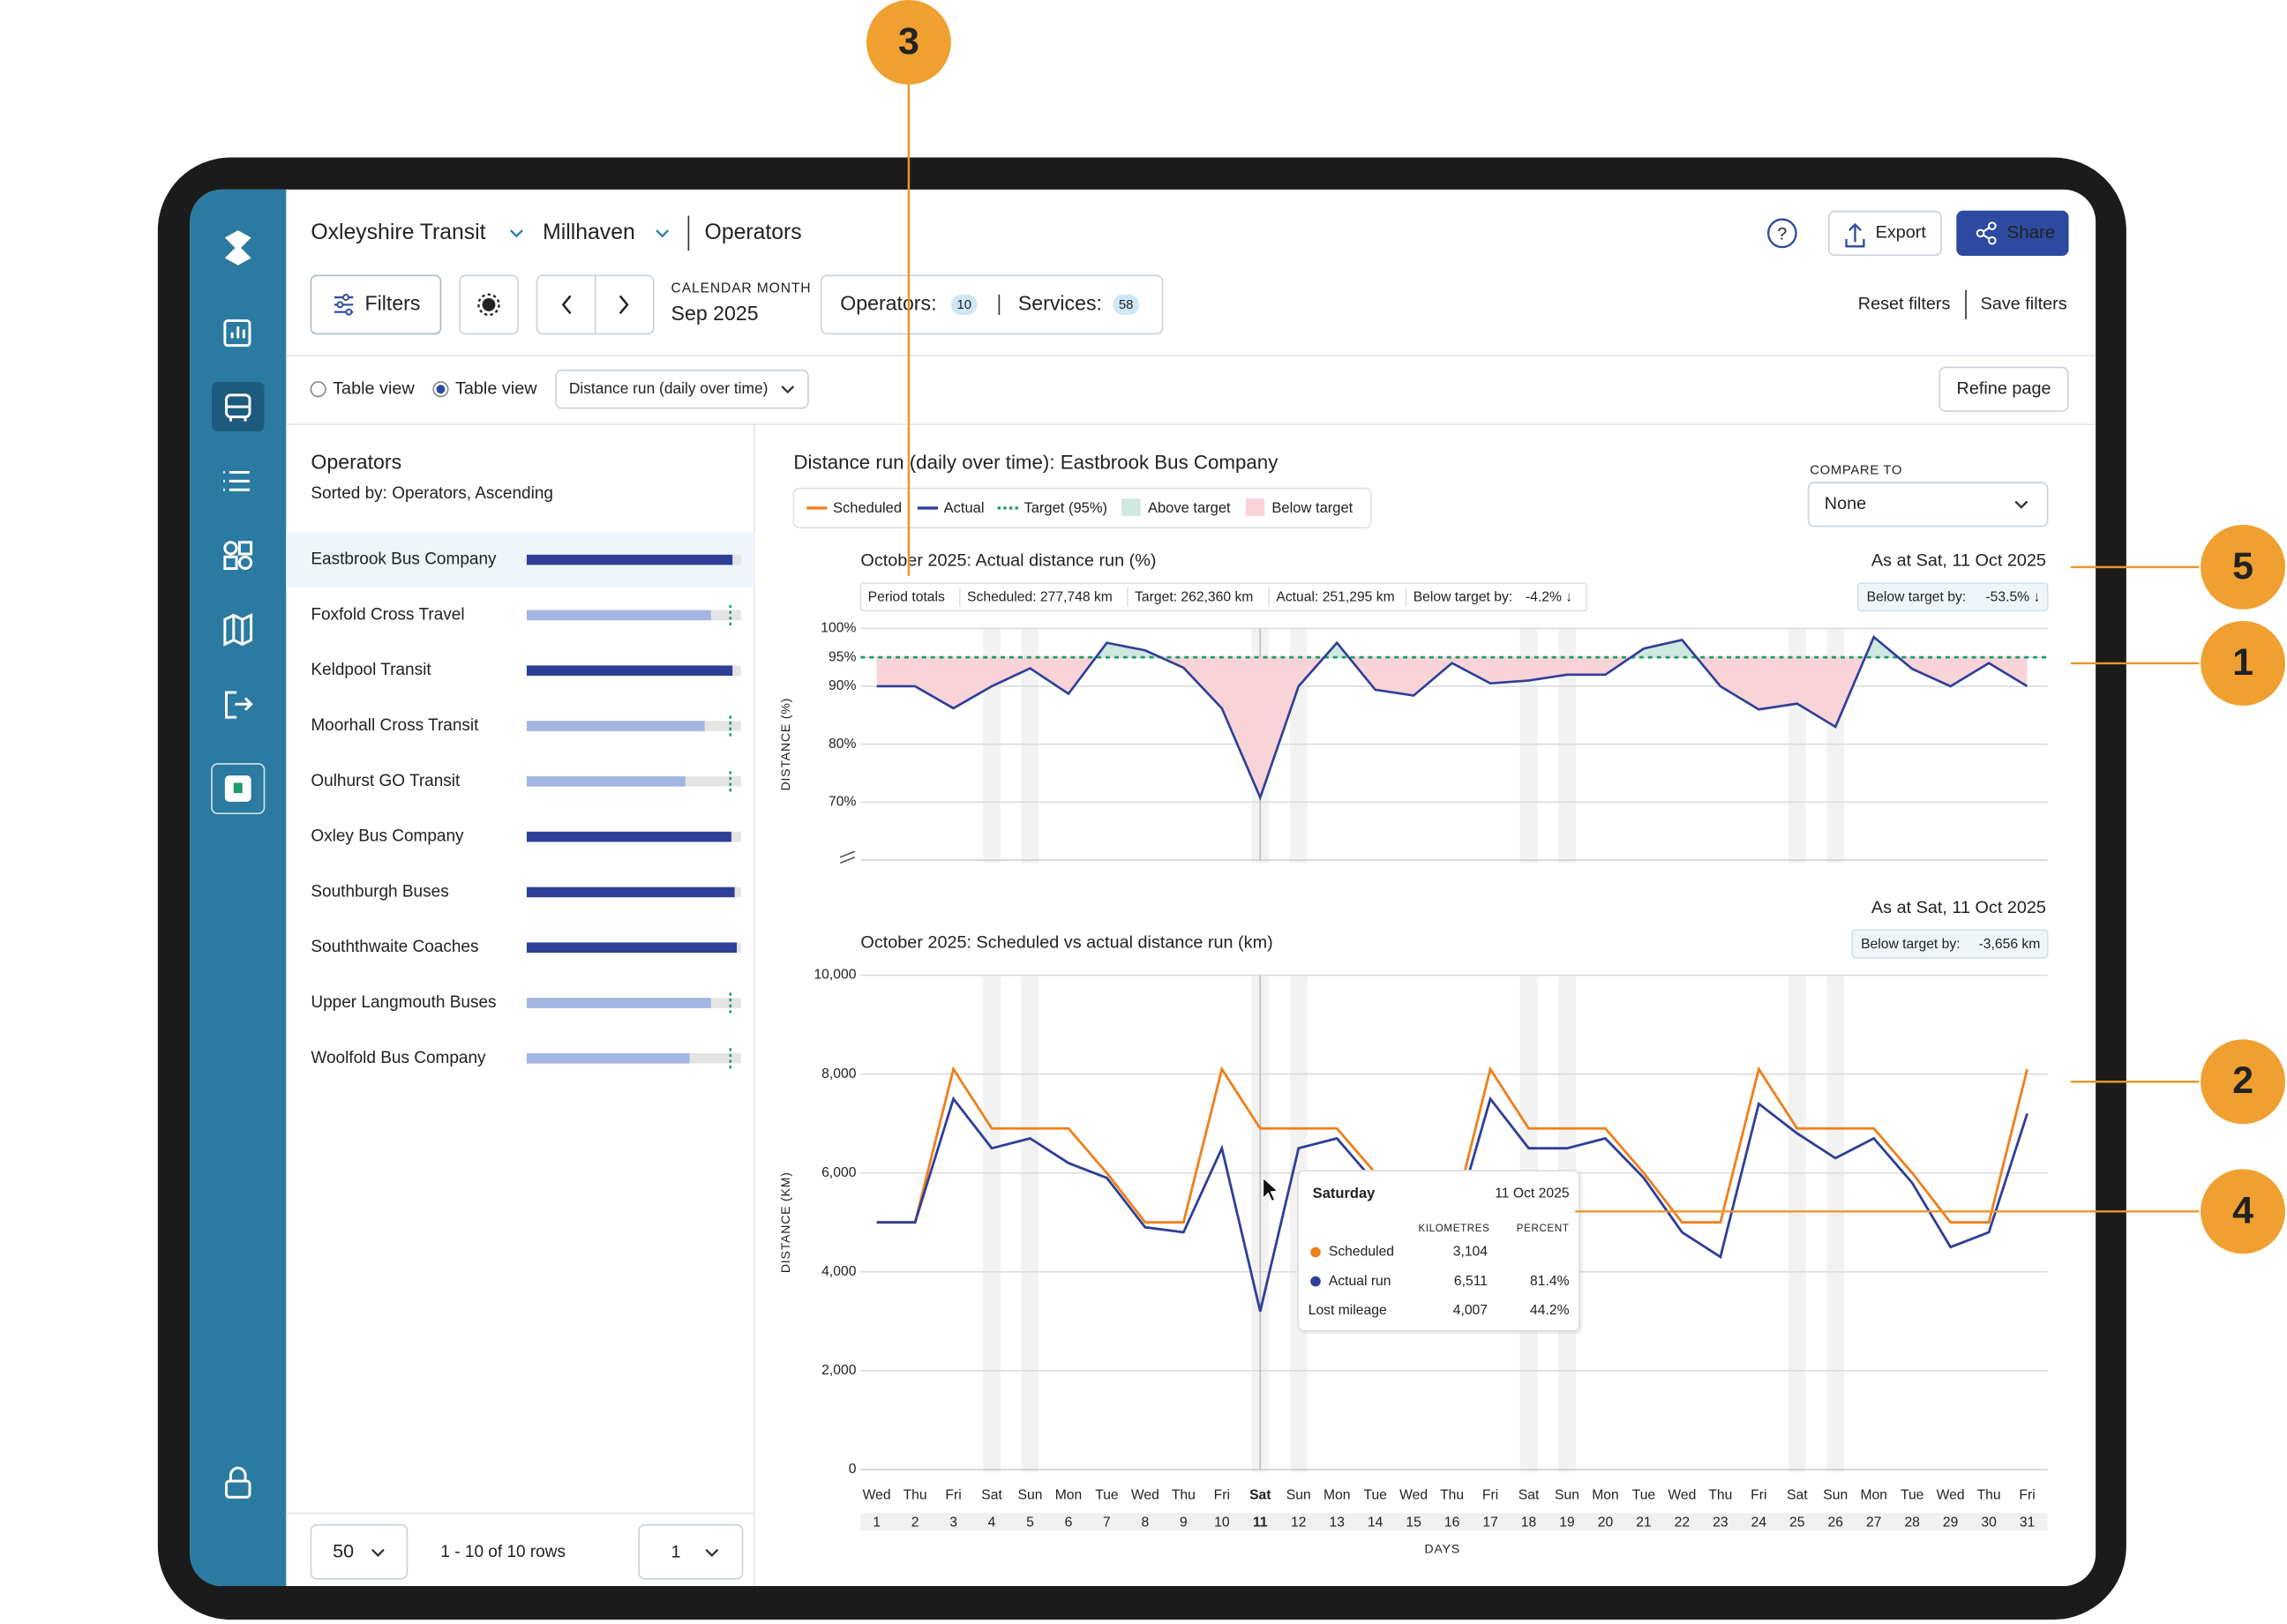  What do you see at coordinates (741, 288) in the screenshot?
I see `period-label: CALENDAR MONTH` at bounding box center [741, 288].